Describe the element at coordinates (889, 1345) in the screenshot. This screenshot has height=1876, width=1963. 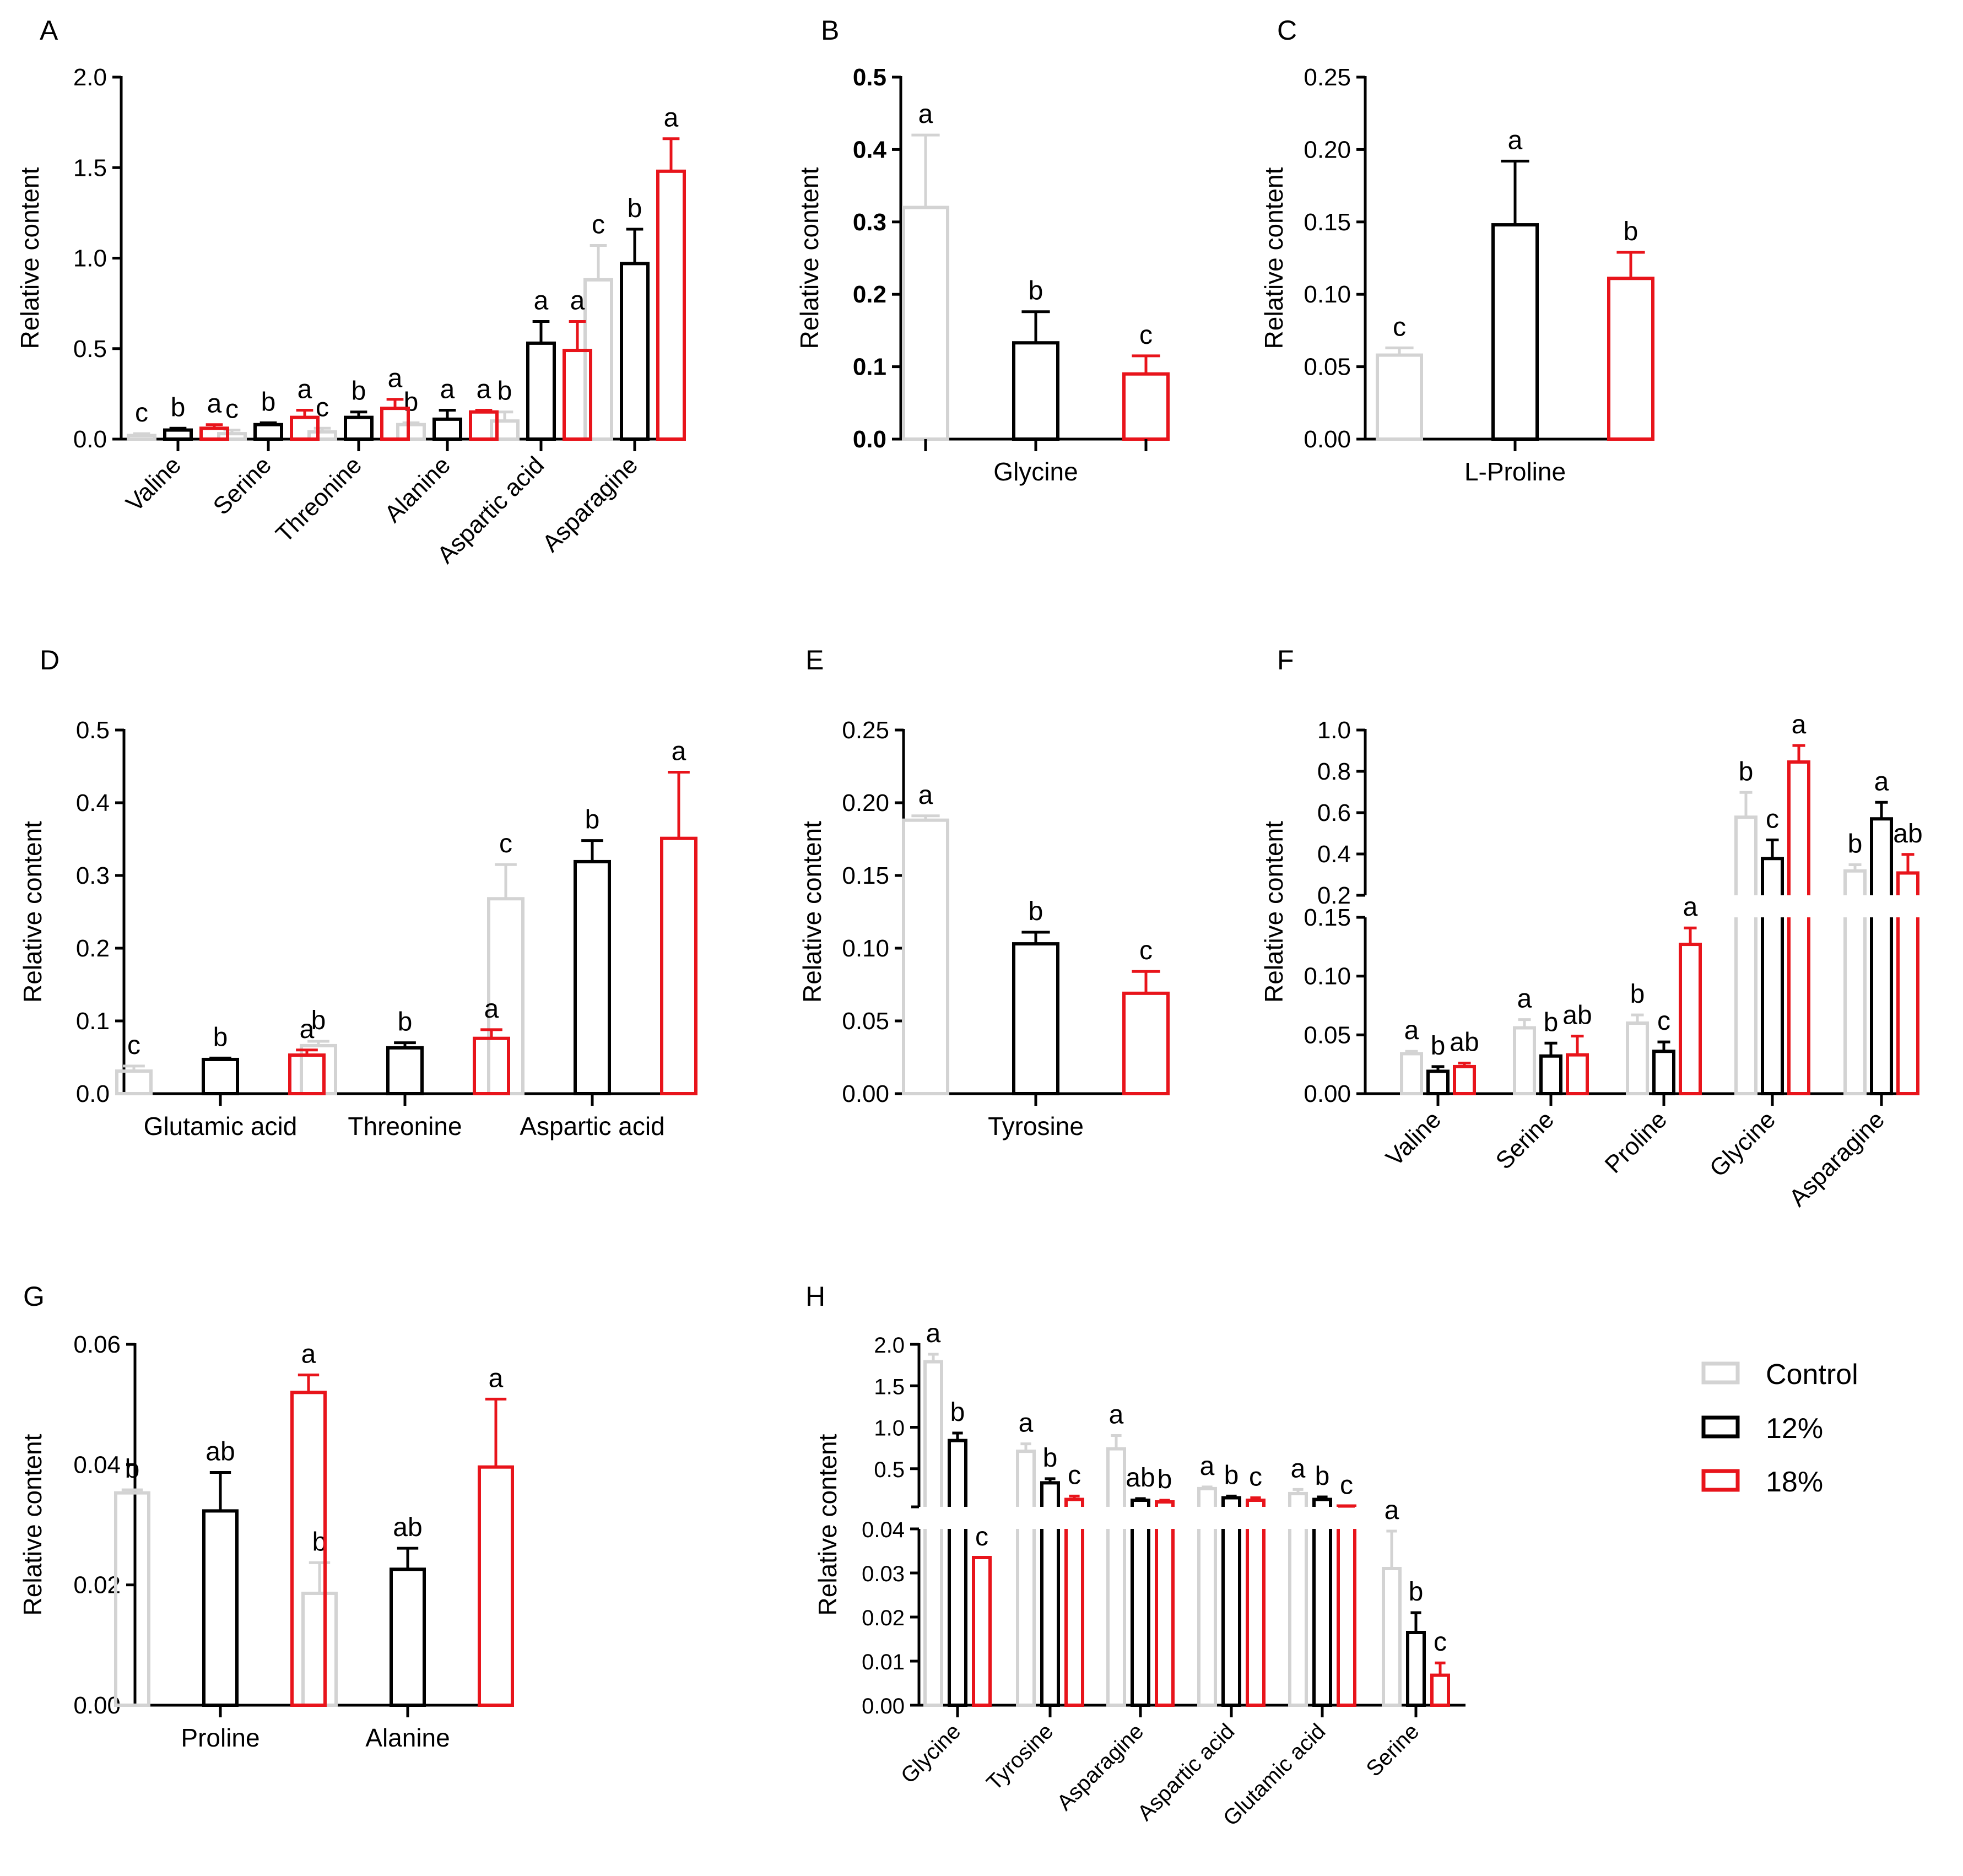
I see `y-tick-label: 2.0` at that location.